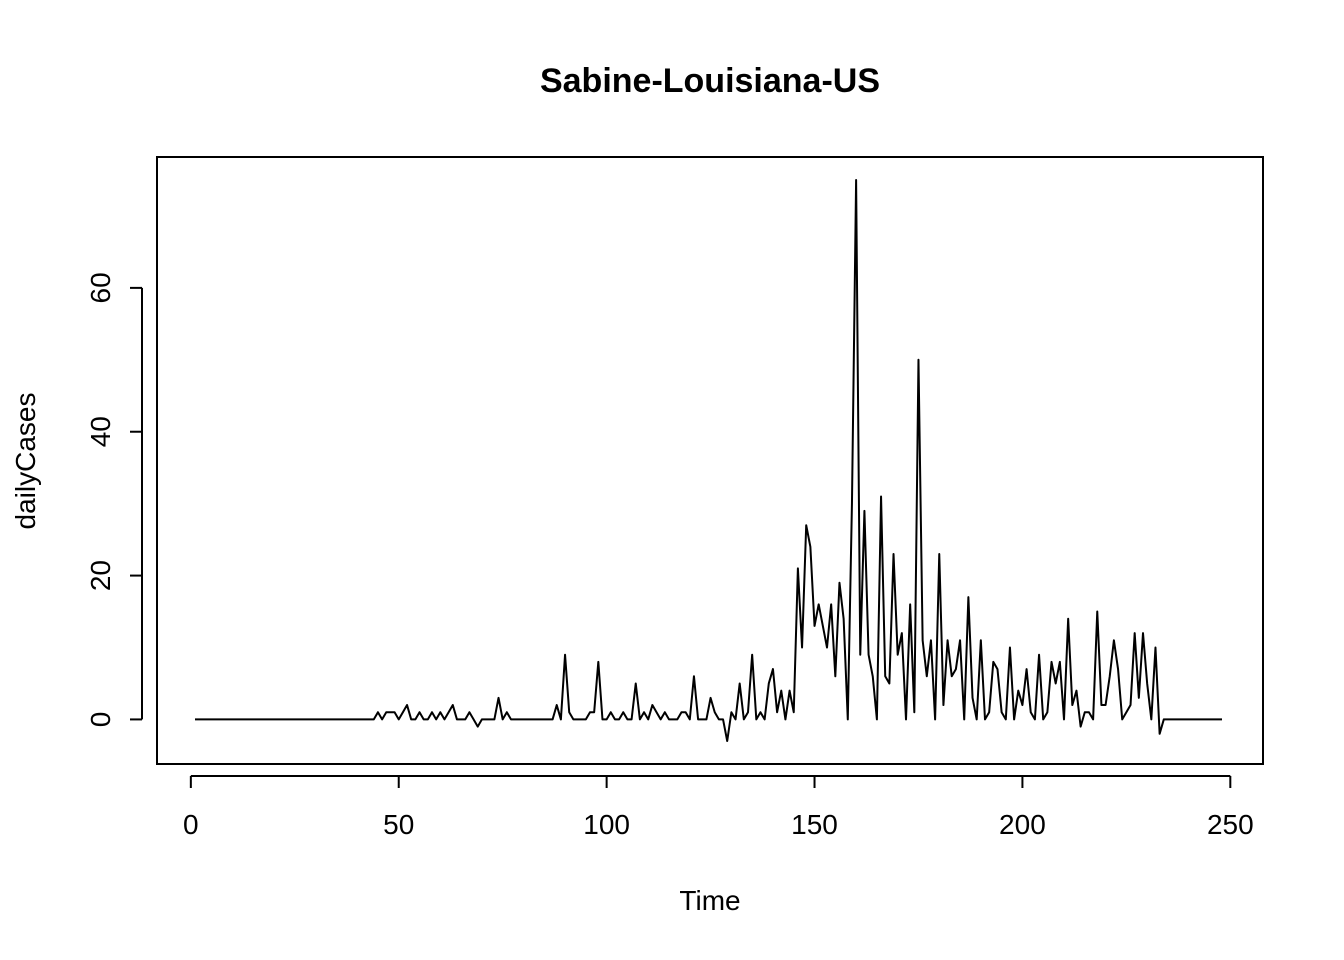 The width and height of the screenshot is (1344, 960). What do you see at coordinates (100, 431) in the screenshot?
I see `y-tick-label: 40` at bounding box center [100, 431].